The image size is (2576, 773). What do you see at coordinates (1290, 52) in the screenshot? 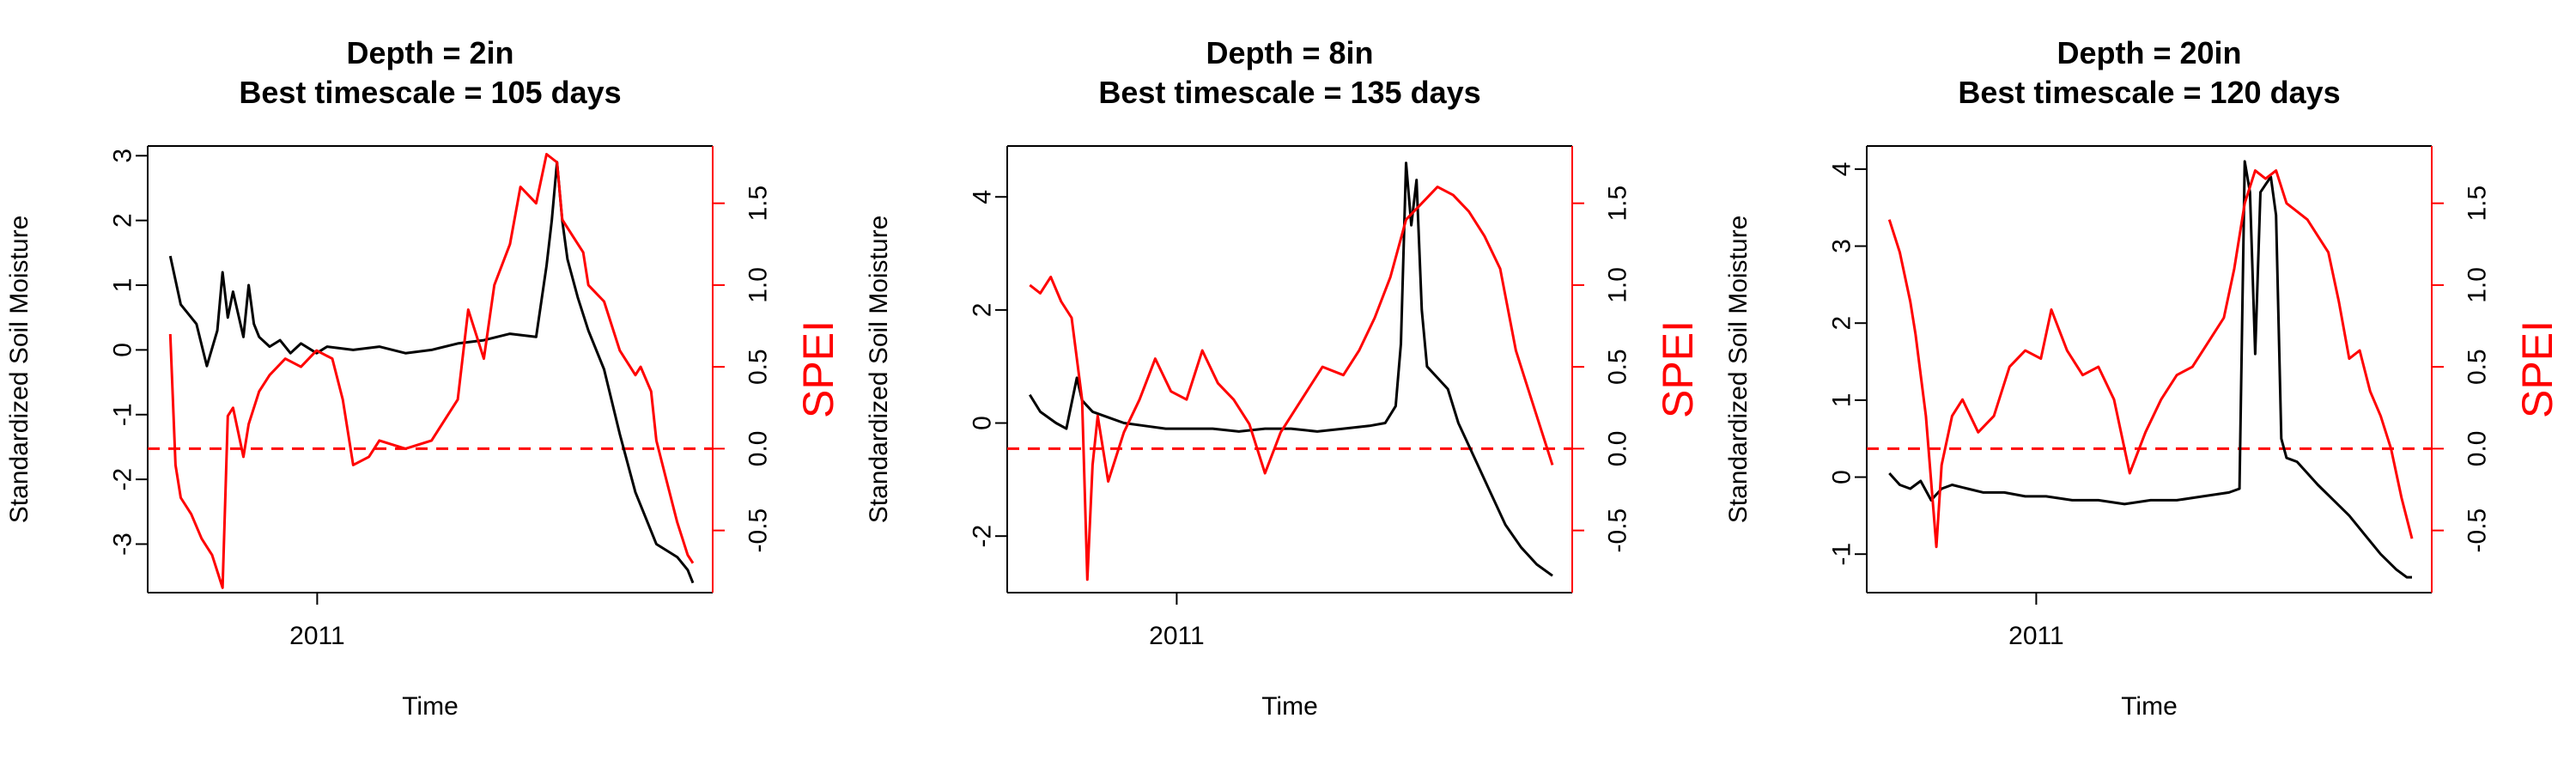
I see `chart-title-line: Depth = 8in` at bounding box center [1290, 52].